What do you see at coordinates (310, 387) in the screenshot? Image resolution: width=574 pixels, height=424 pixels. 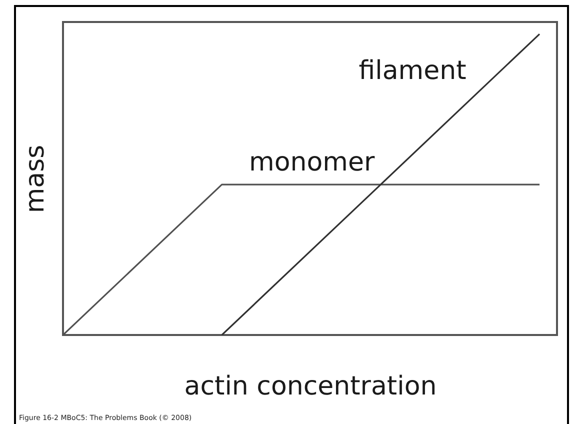 I see `x-axis-title: actin concentration` at bounding box center [310, 387].